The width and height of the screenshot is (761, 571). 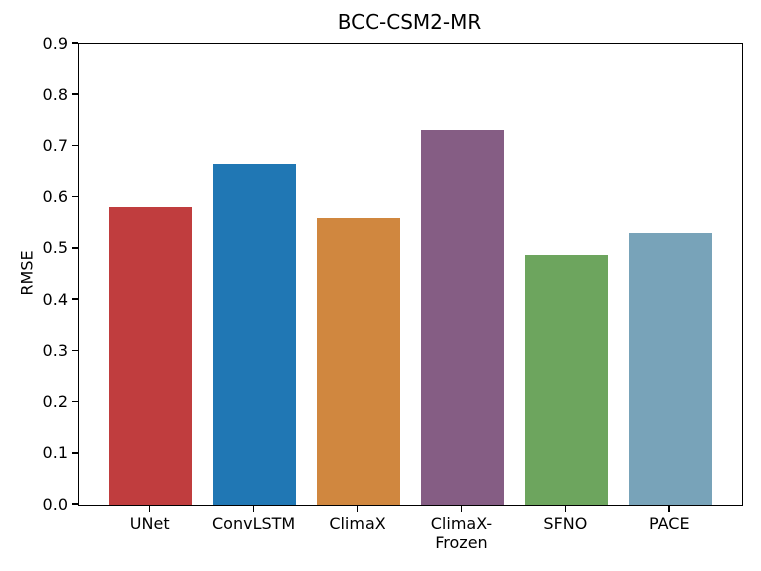 I want to click on bar-unet, so click(x=151, y=356).